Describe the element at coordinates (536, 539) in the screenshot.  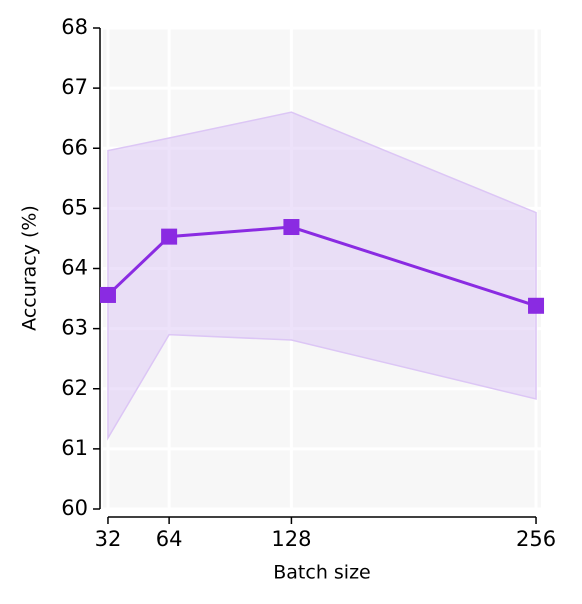
I see `x-tick-label: 256` at that location.